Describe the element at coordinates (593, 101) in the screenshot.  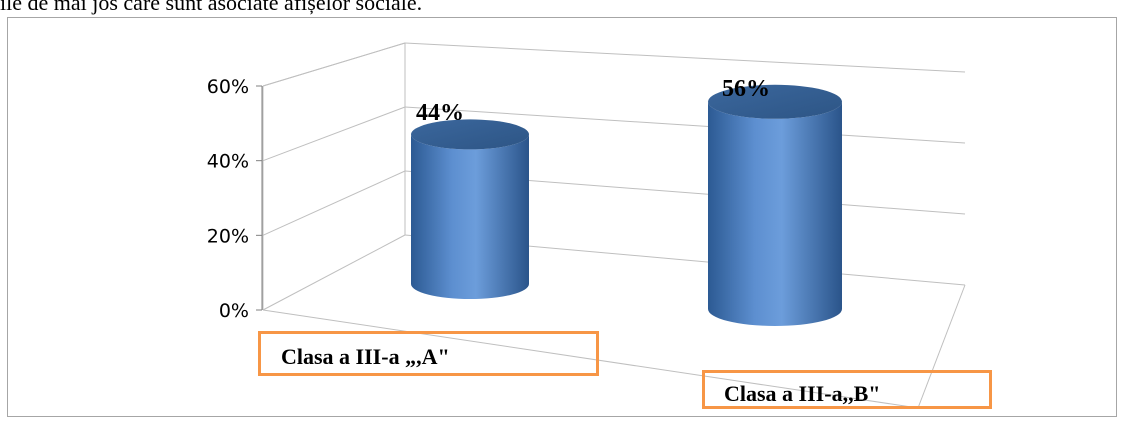
I see `data-labels: 44% 56%` at that location.